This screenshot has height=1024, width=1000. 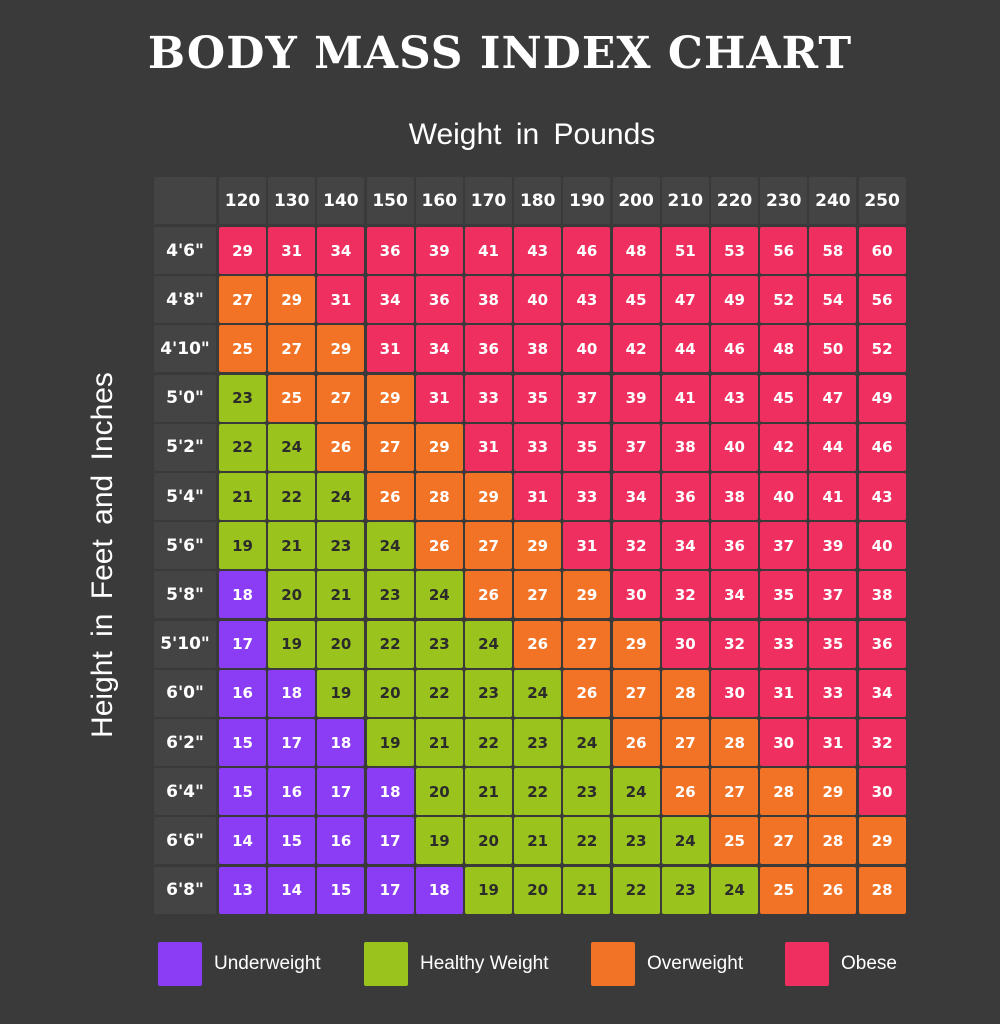 What do you see at coordinates (734, 349) in the screenshot?
I see `bmi-cell: 46` at bounding box center [734, 349].